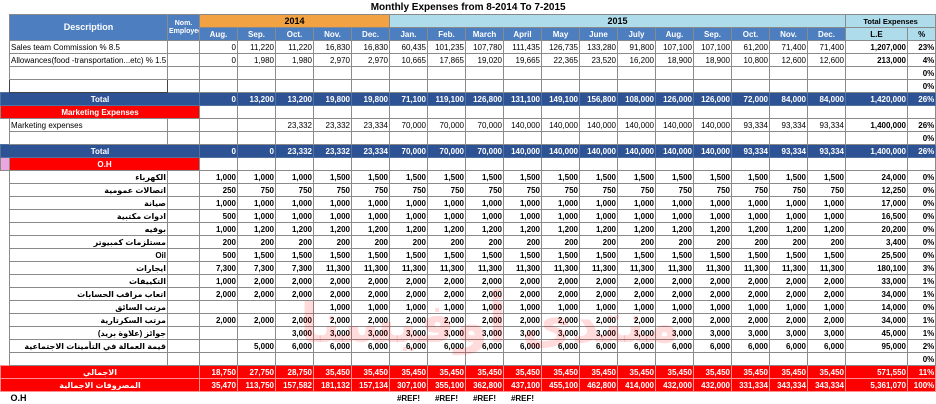  What do you see at coordinates (921, 47) in the screenshot?
I see `pct-cell: 23%` at bounding box center [921, 47].